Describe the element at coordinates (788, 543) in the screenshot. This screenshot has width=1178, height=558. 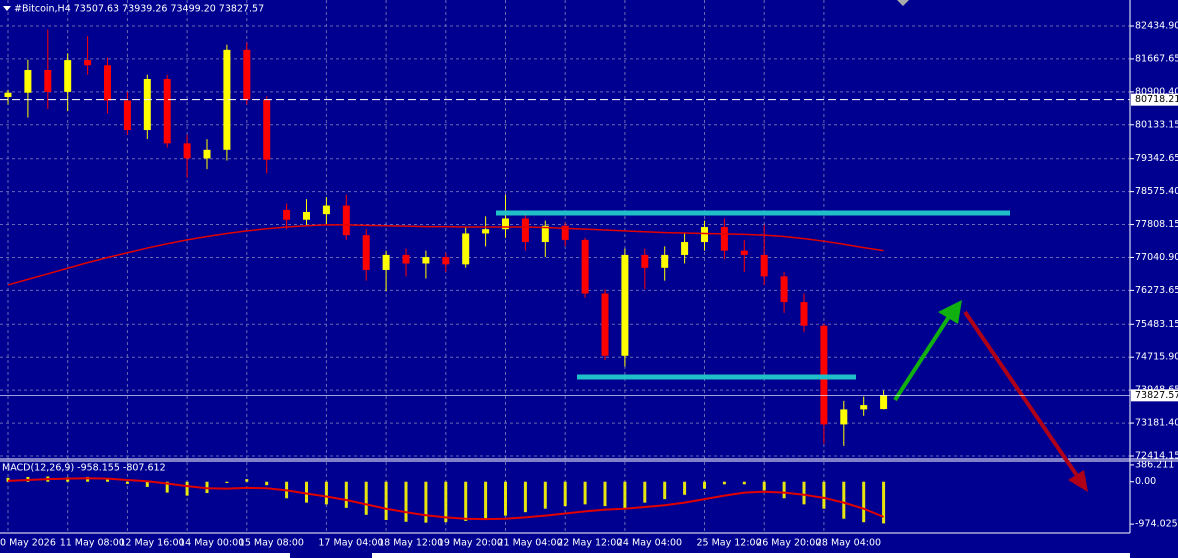
I see `x-tick-label: 26 May 20:00` at that location.